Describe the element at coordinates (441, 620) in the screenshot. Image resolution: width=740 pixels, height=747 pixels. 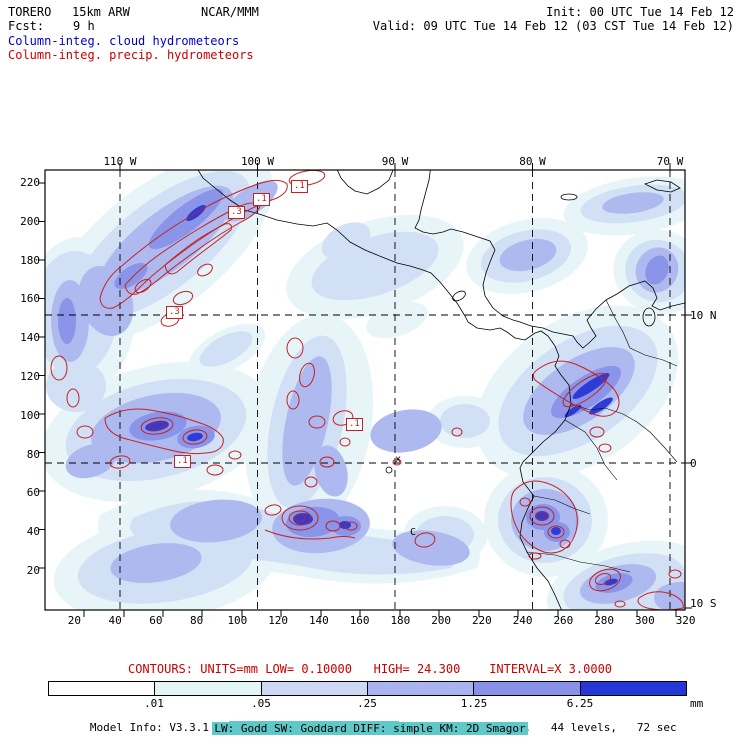
I see `x-tick-label: 200` at that location.